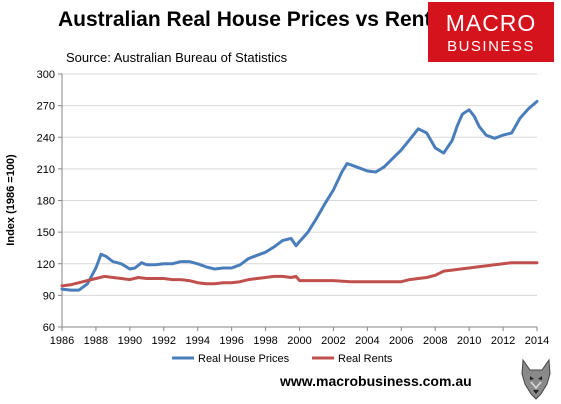  Describe the element at coordinates (46, 75) in the screenshot. I see `y-tick-label-300: 300` at that location.